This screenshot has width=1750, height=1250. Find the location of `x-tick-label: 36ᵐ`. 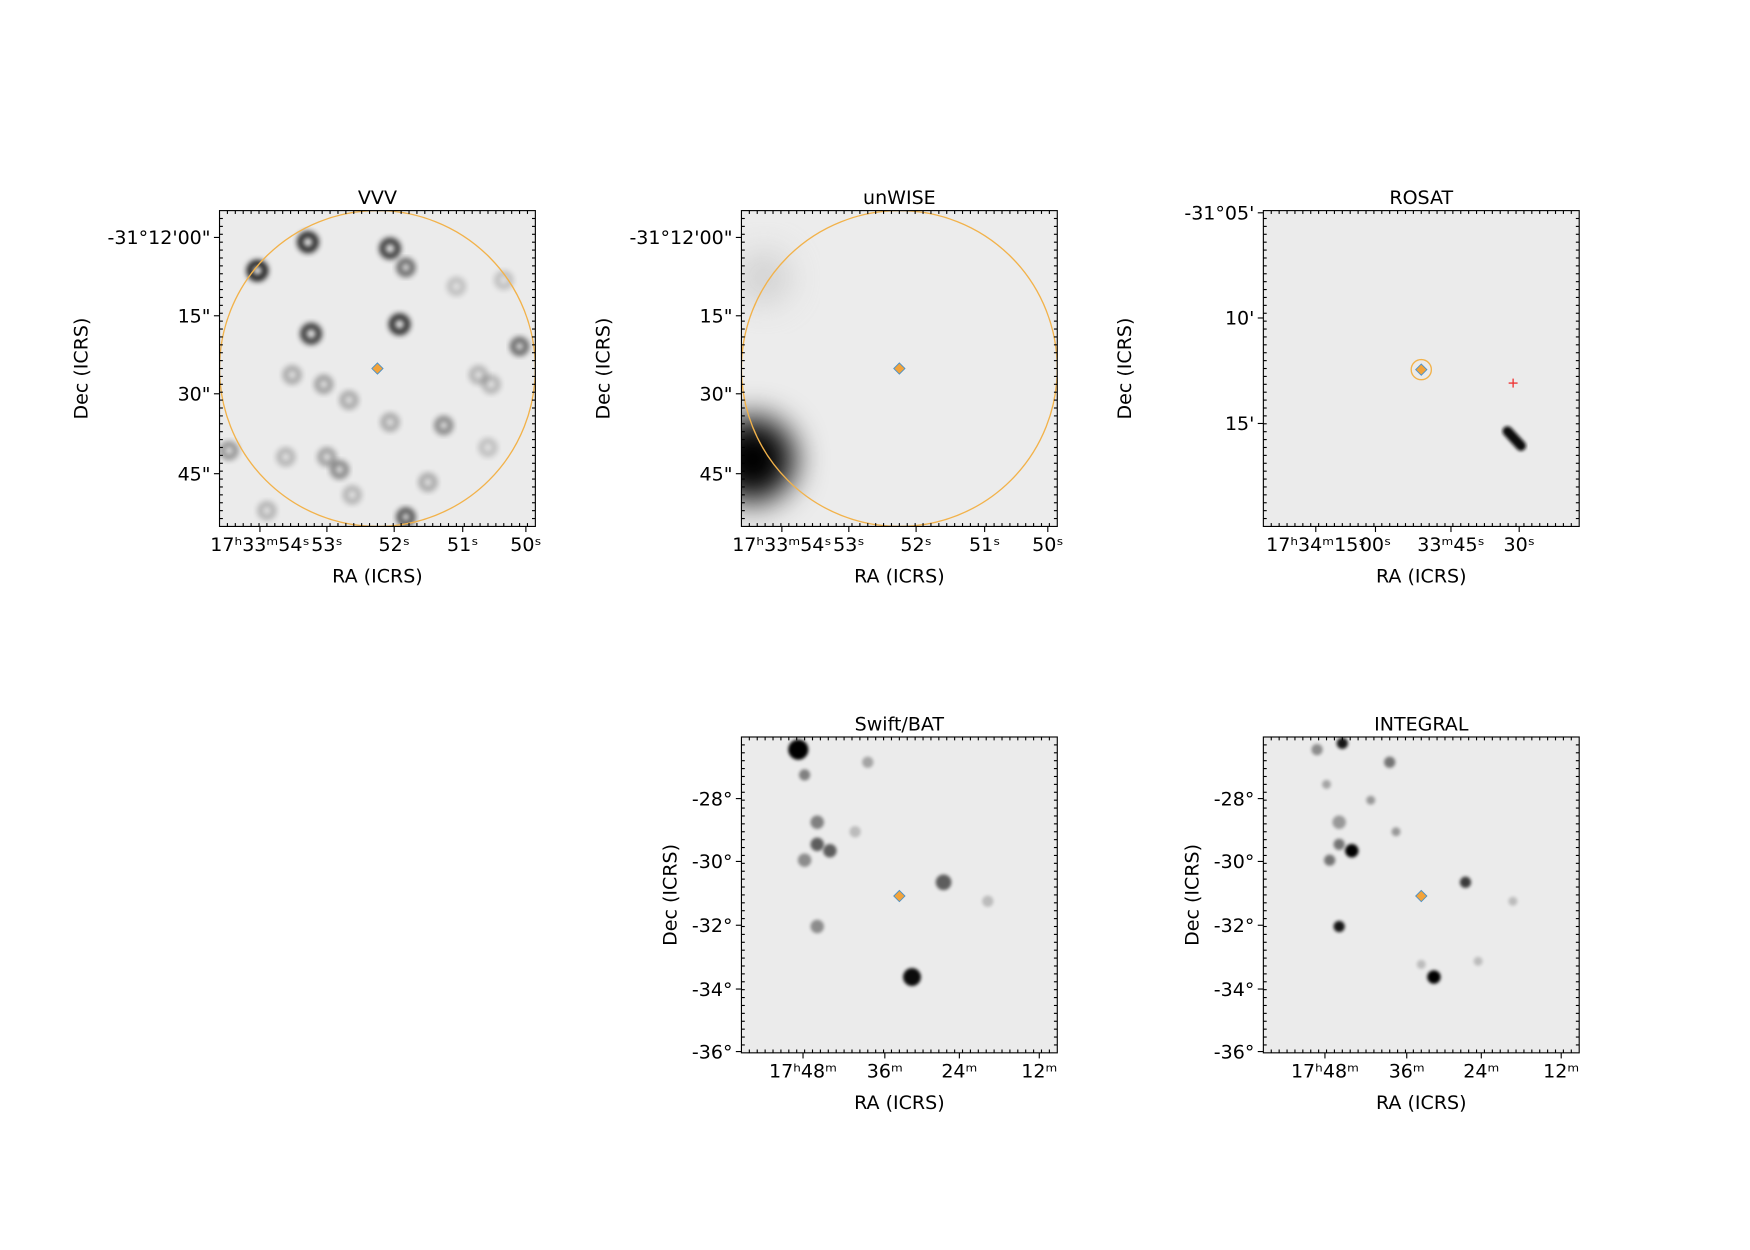

x-tick-label: 36ᵐ is located at coordinates (1407, 1071).